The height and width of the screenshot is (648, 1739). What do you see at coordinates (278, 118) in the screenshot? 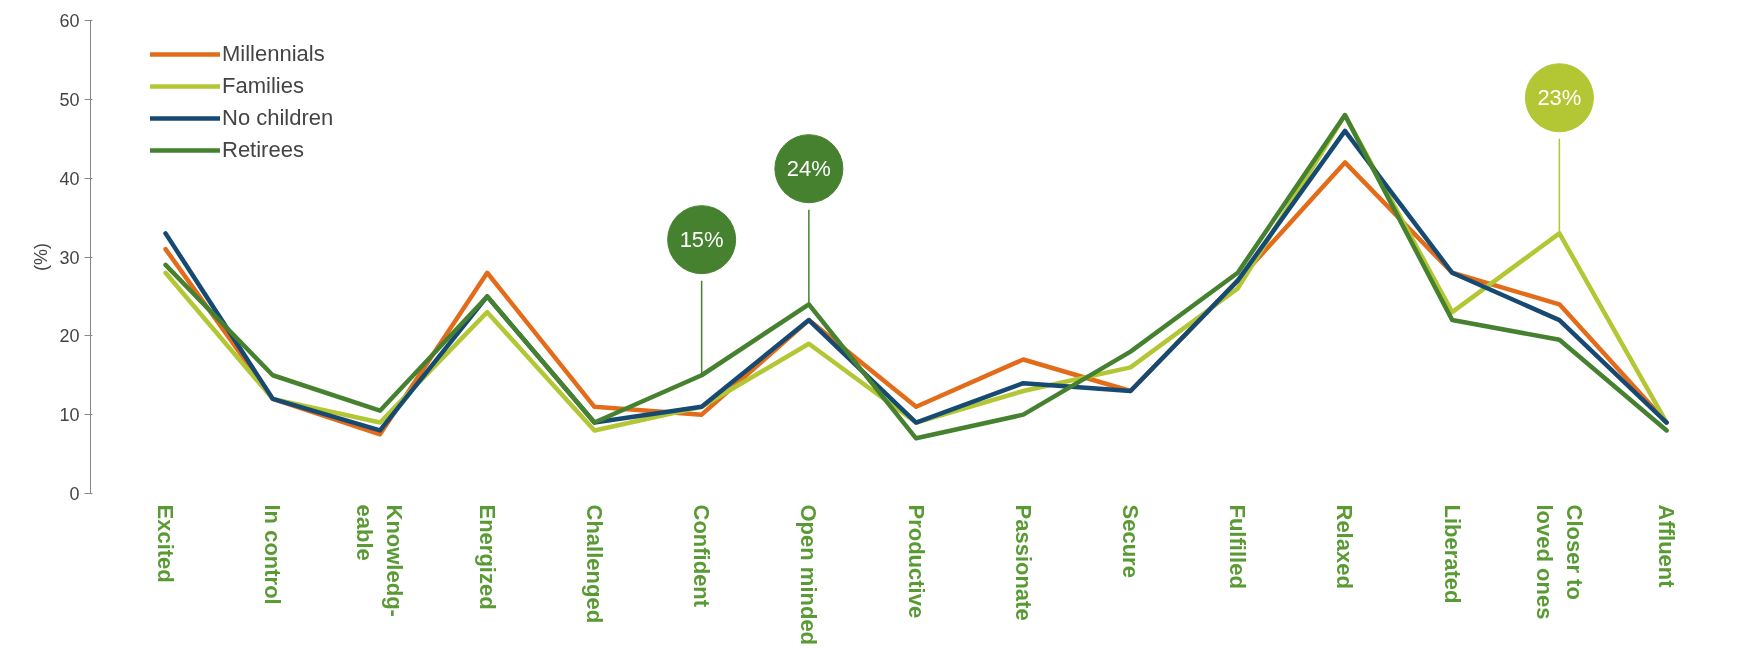
I see `legend-label: No children` at bounding box center [278, 118].